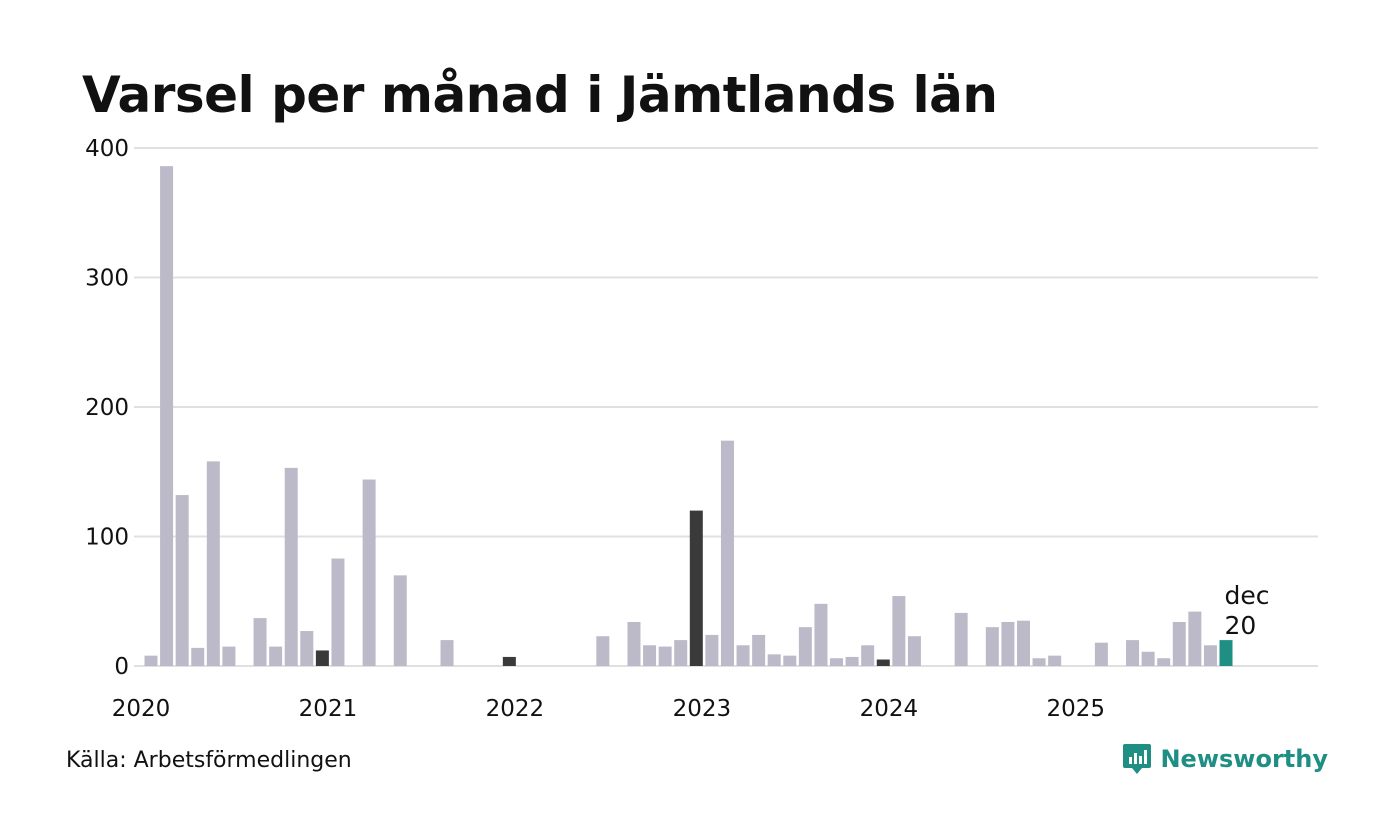  What do you see at coordinates (889, 709) in the screenshot?
I see `x-tick-label: 2024` at bounding box center [889, 709].